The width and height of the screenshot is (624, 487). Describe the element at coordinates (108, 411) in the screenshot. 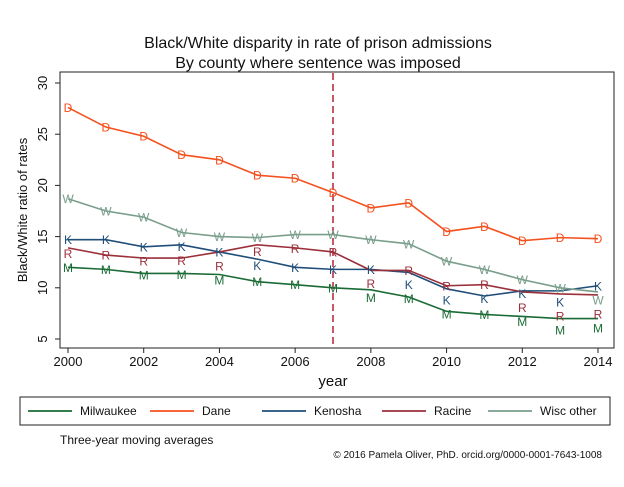

I see `legend-label: Milwaukee` at that location.